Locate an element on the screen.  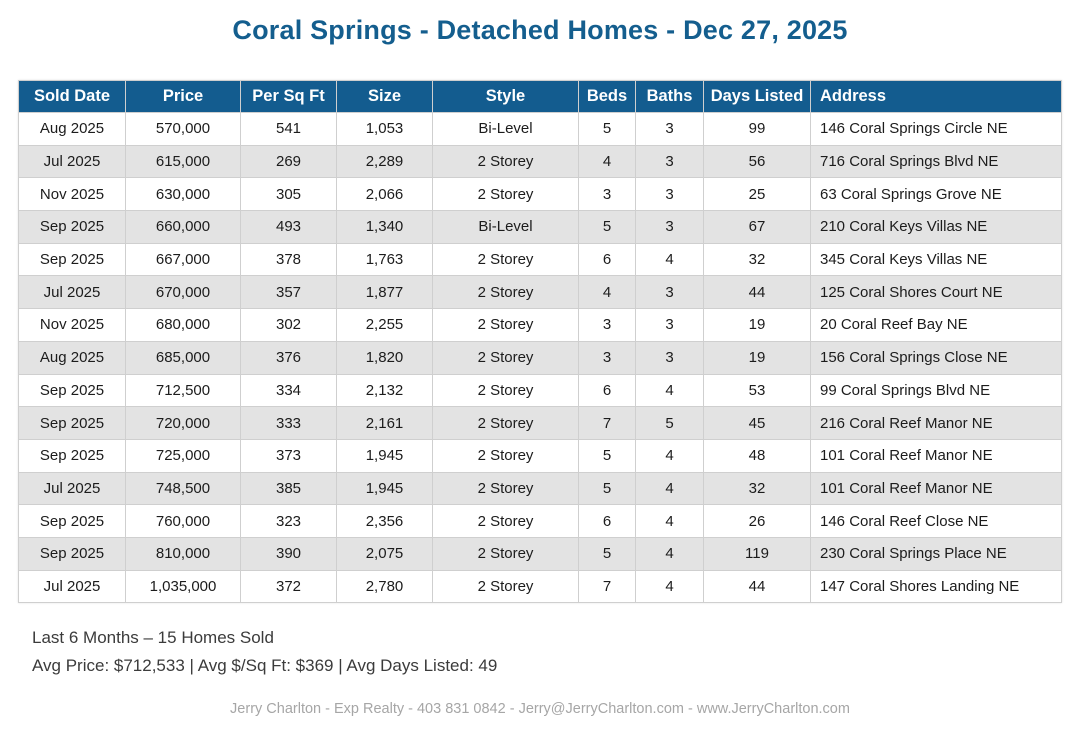
table-cell: 53 is located at coordinates (757, 390).